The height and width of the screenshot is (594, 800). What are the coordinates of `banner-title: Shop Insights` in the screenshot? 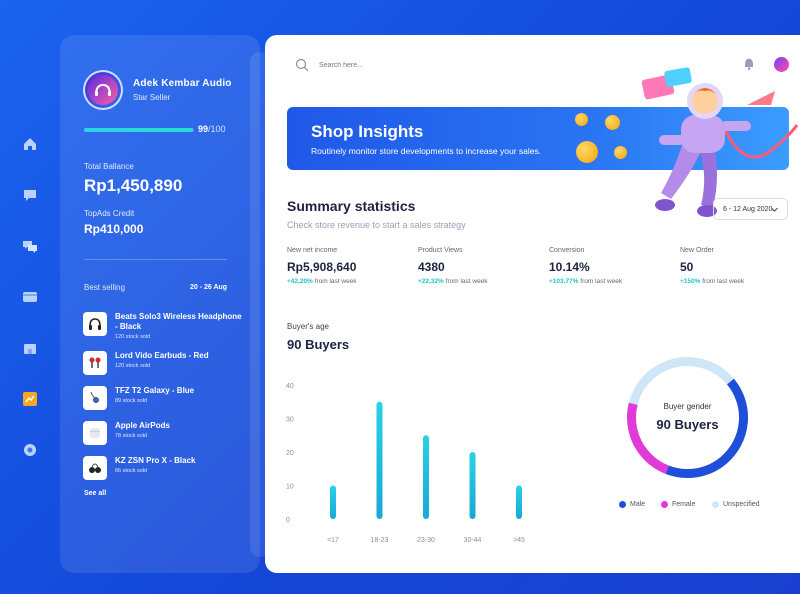 It's located at (367, 131).